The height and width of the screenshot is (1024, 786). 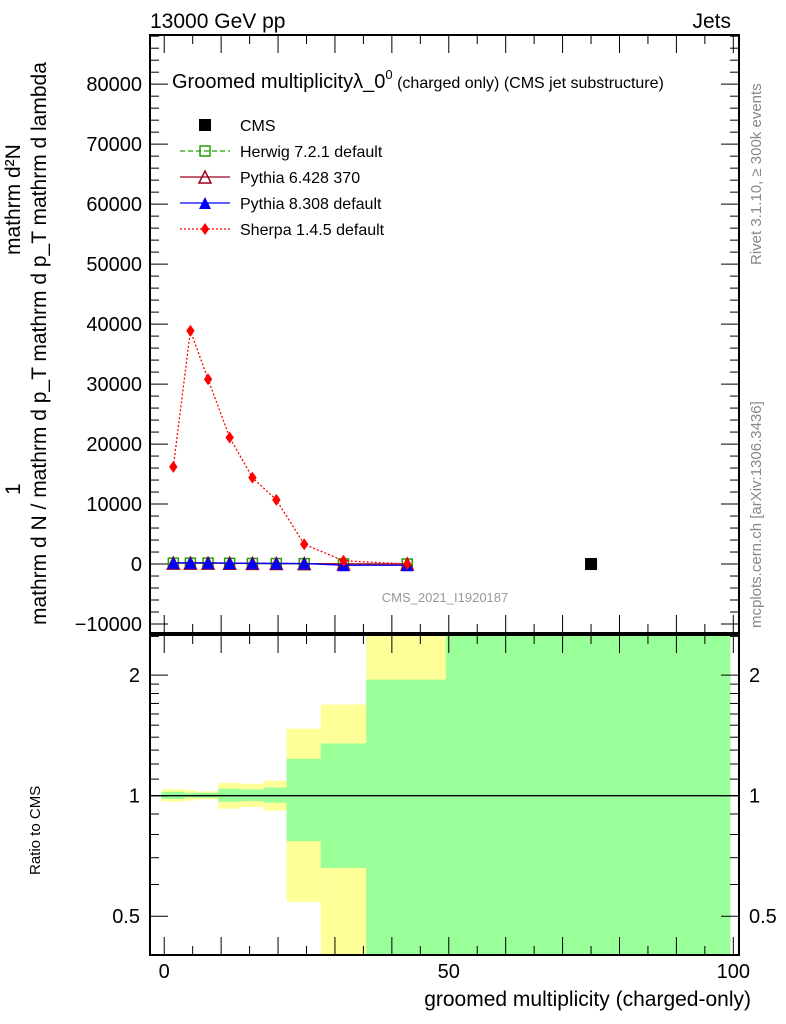 I want to click on header-left: 13000 GeV pp, so click(x=217, y=21).